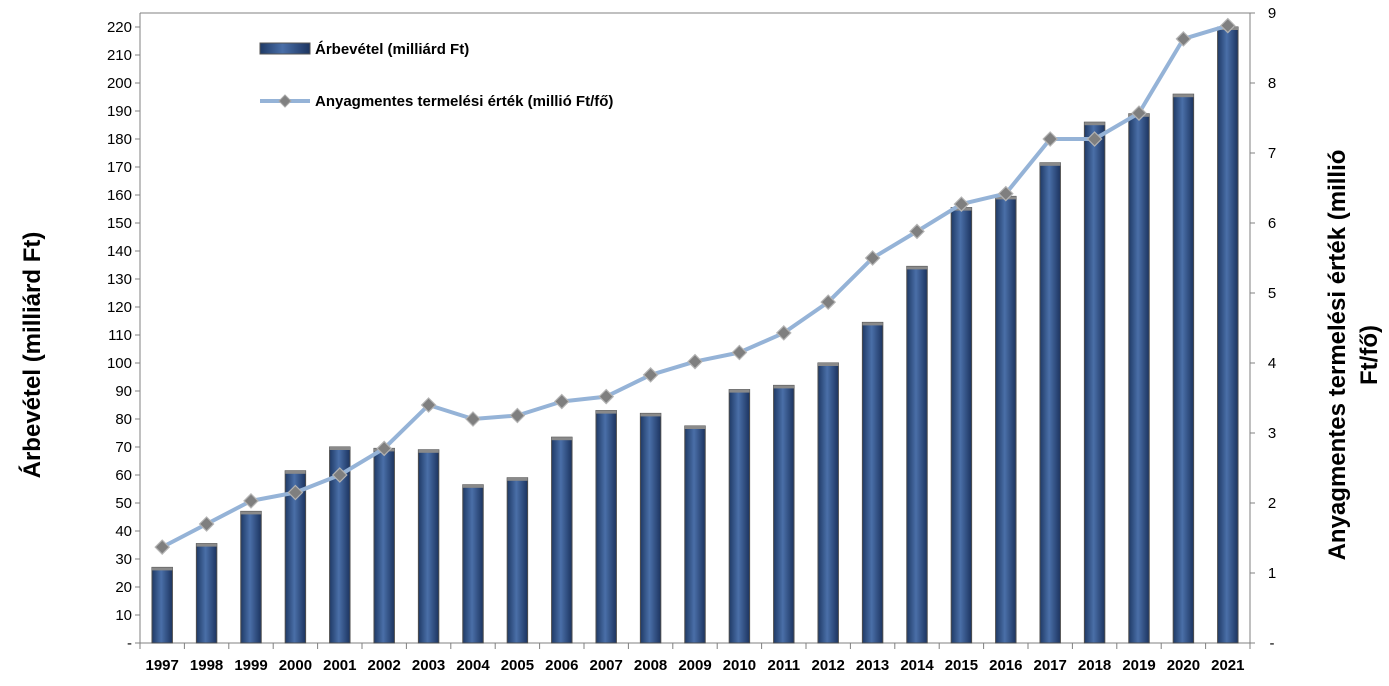  Describe the element at coordinates (562, 540) in the screenshot. I see `bar-2006` at that location.